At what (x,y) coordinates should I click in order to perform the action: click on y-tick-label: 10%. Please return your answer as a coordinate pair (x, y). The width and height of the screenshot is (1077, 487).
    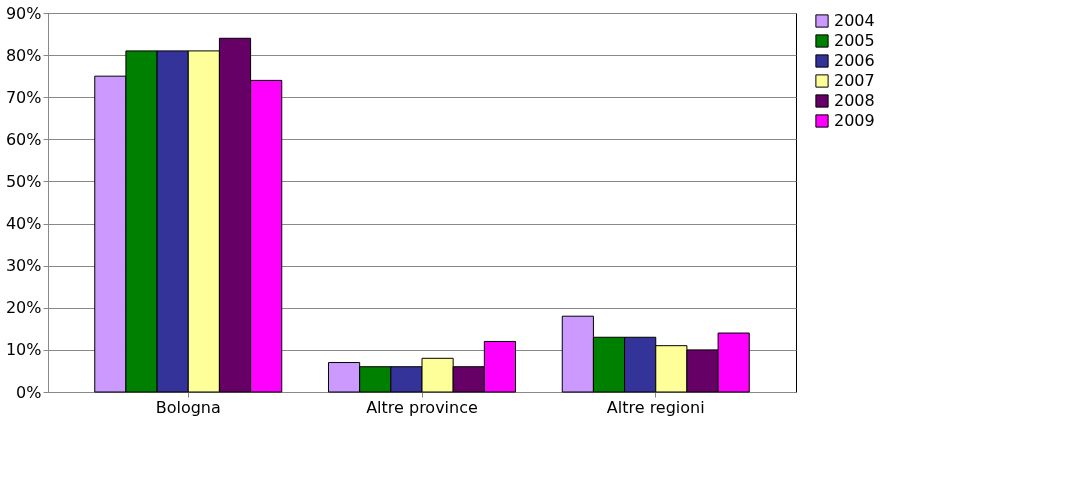
    Looking at the image, I should click on (23, 350).